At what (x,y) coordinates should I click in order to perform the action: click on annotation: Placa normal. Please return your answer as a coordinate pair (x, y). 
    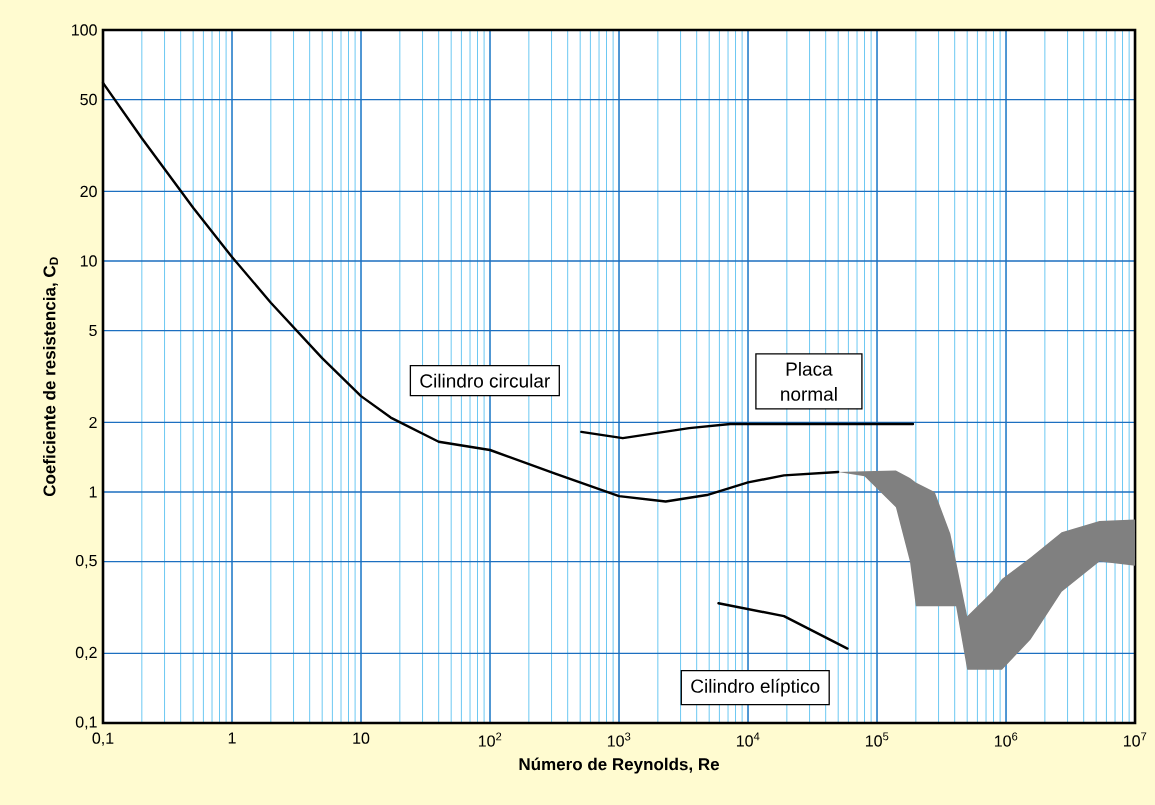
    Looking at the image, I should click on (809, 381).